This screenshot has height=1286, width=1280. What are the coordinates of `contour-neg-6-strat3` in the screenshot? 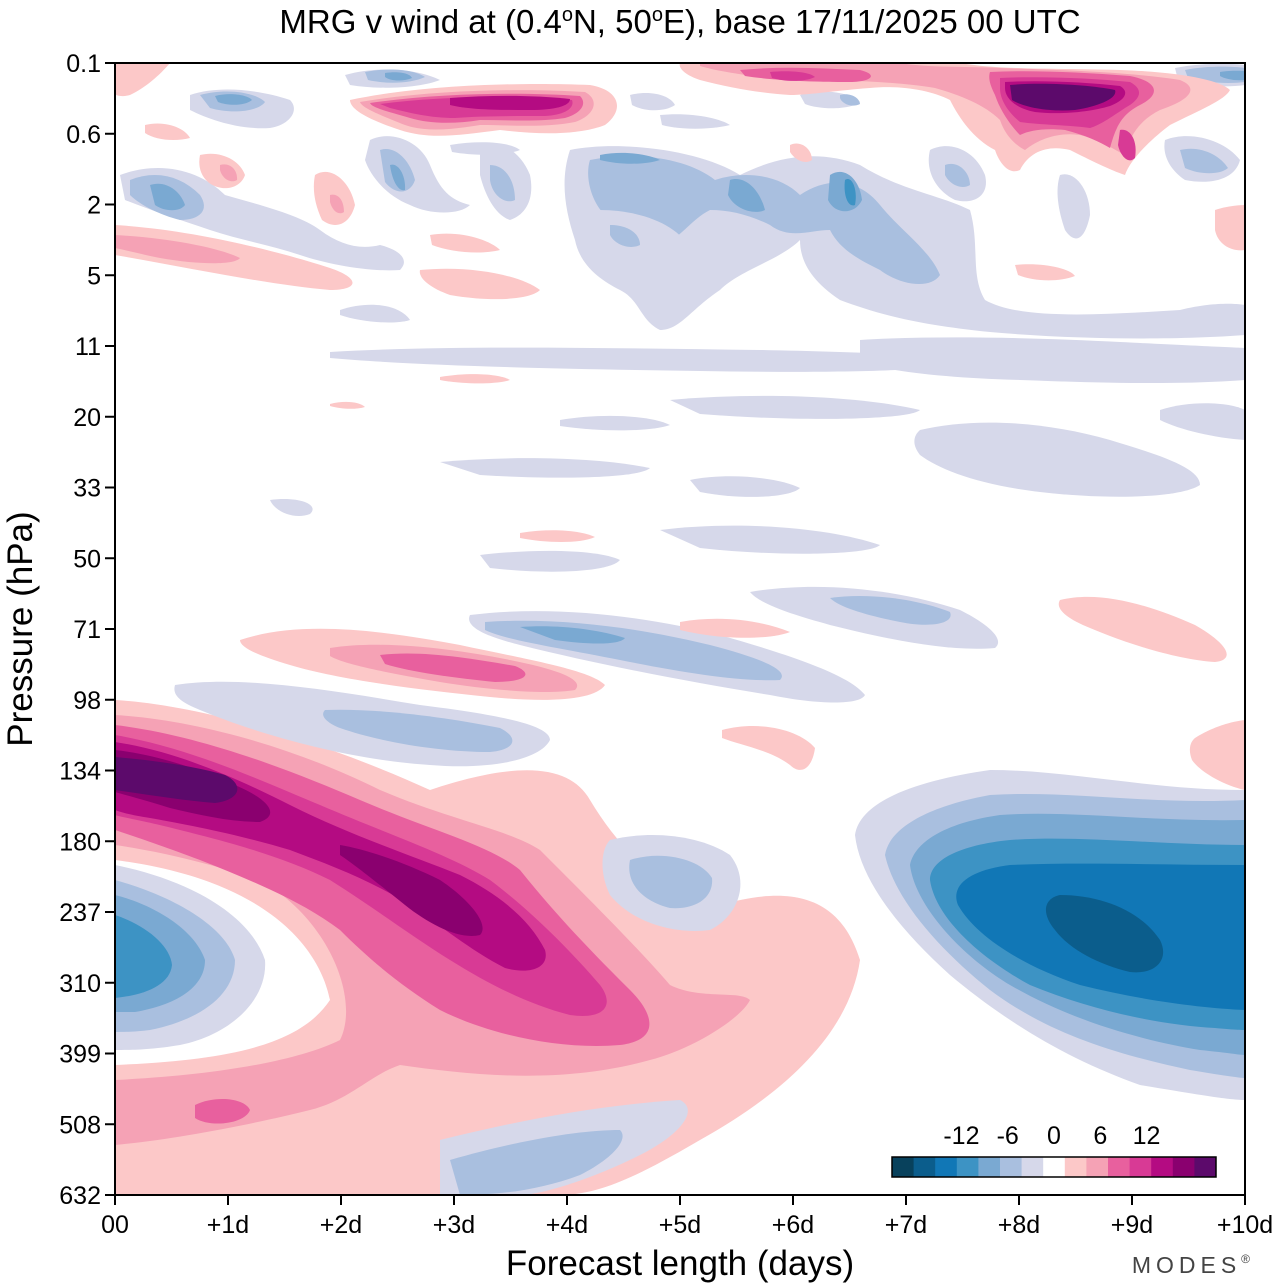 It's located at (447, 175).